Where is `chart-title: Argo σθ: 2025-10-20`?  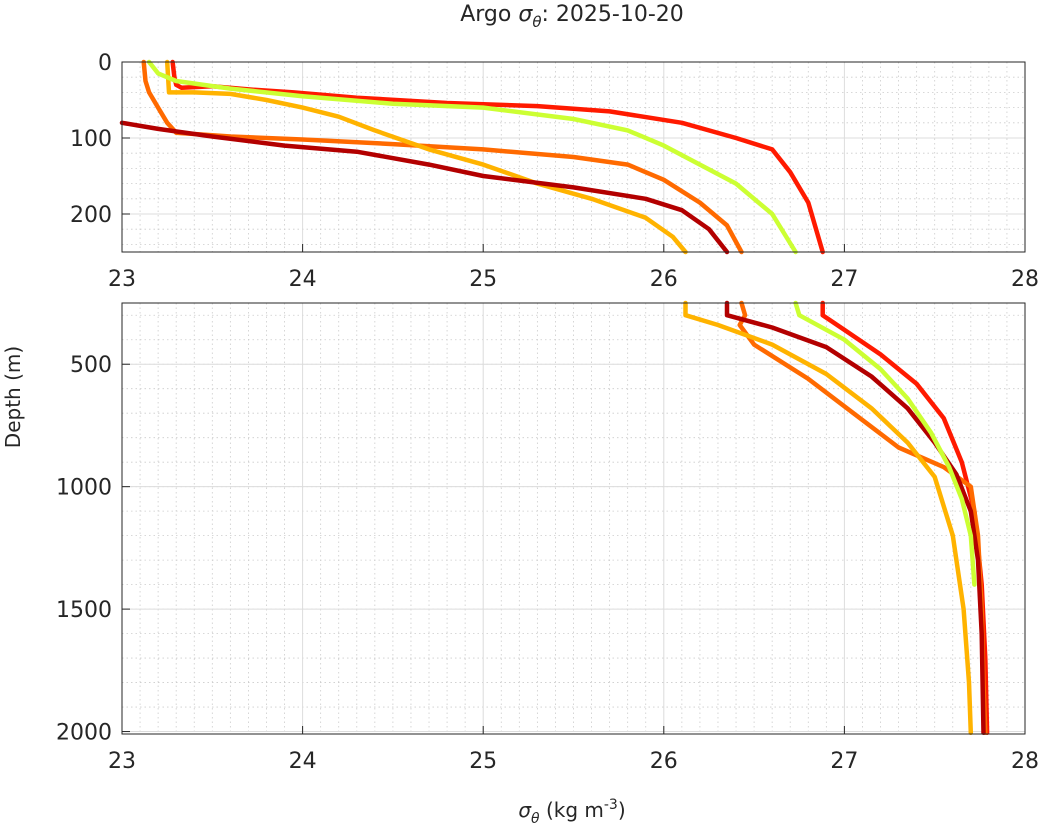
chart-title: Argo σθ: 2025-10-20 is located at coordinates (572, 16).